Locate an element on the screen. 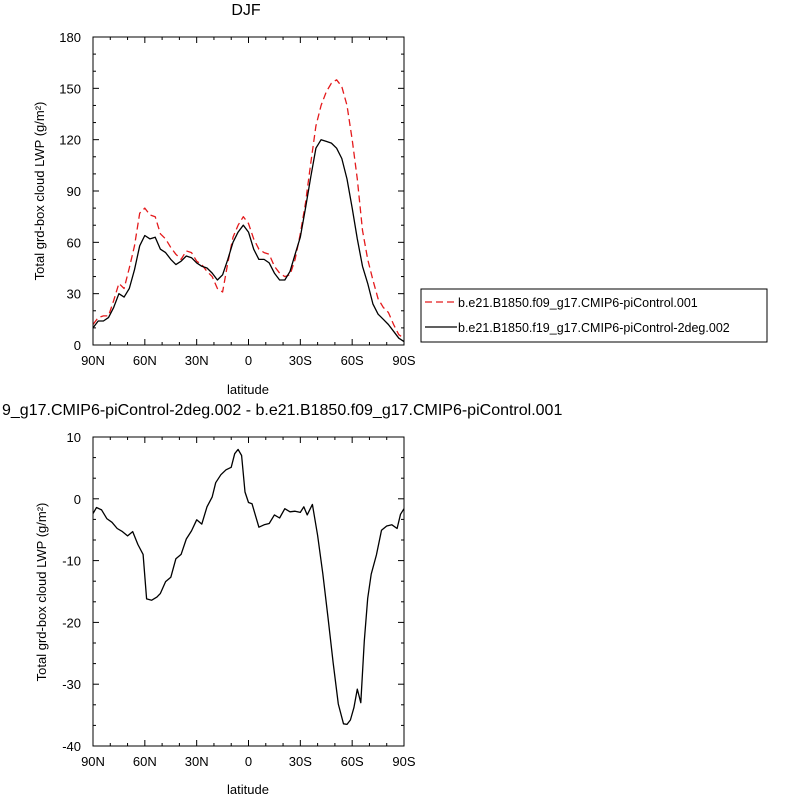 The width and height of the screenshot is (800, 800). top-chart-xlabel: latitude is located at coordinates (248, 389).